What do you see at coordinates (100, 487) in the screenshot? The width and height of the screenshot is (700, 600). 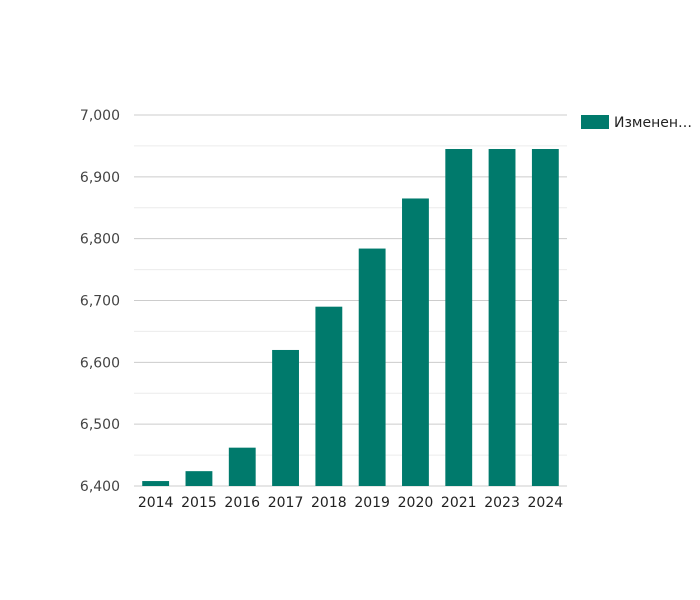 I see `y-tick-label: 6,400` at bounding box center [100, 487].